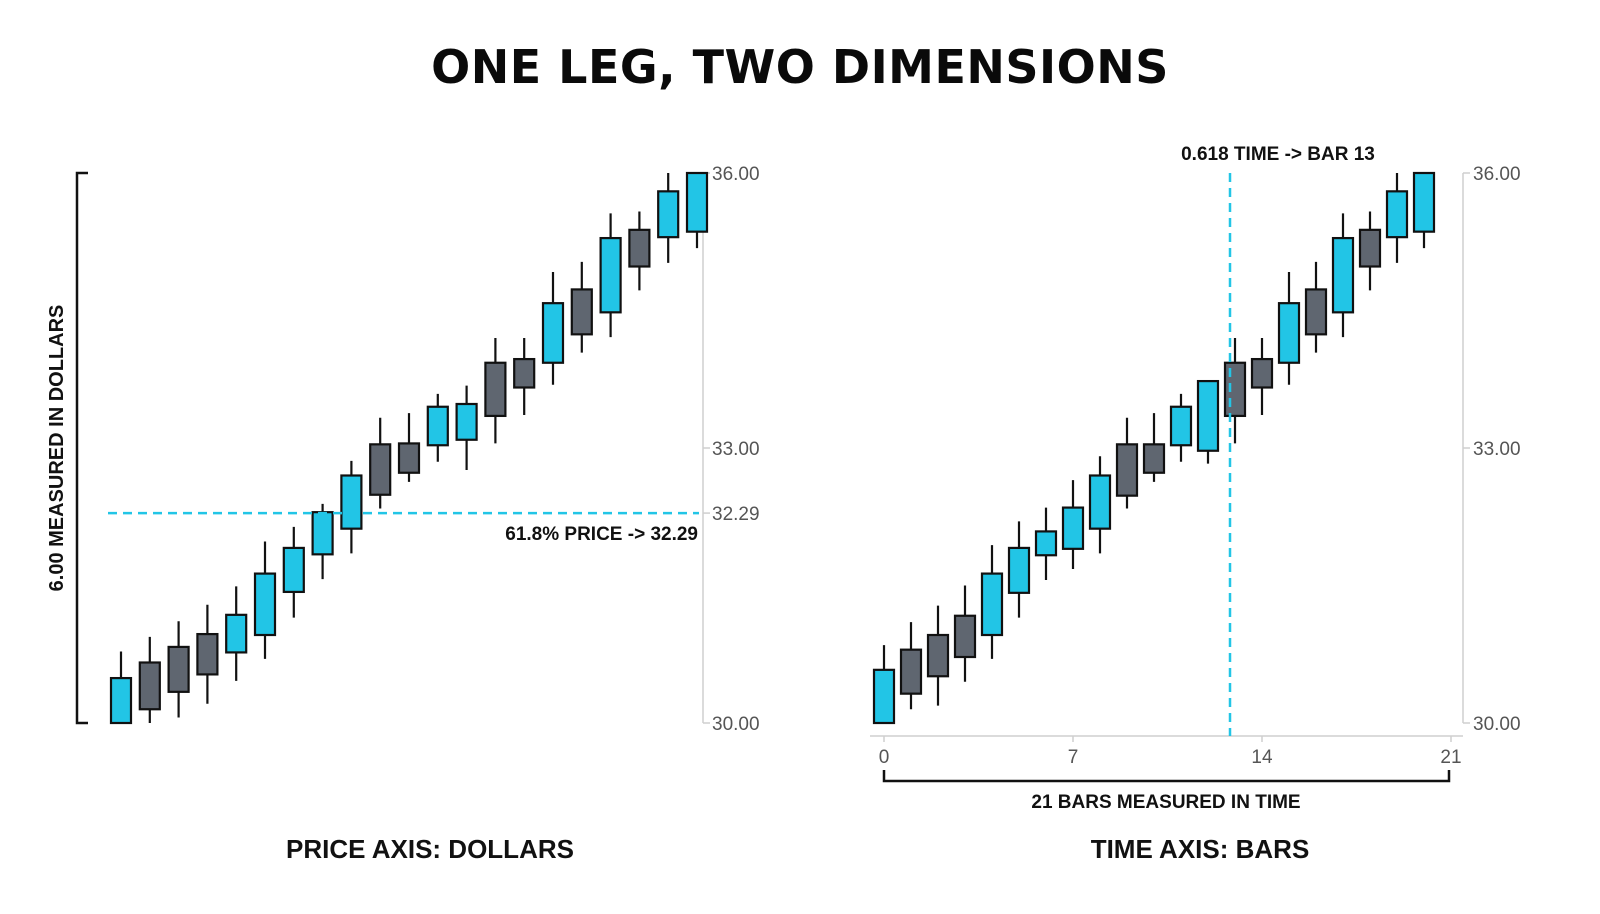 This screenshot has width=1600, height=914. What do you see at coordinates (1497, 449) in the screenshot?
I see `right-panel-y-tick-label: 33.00` at bounding box center [1497, 449].